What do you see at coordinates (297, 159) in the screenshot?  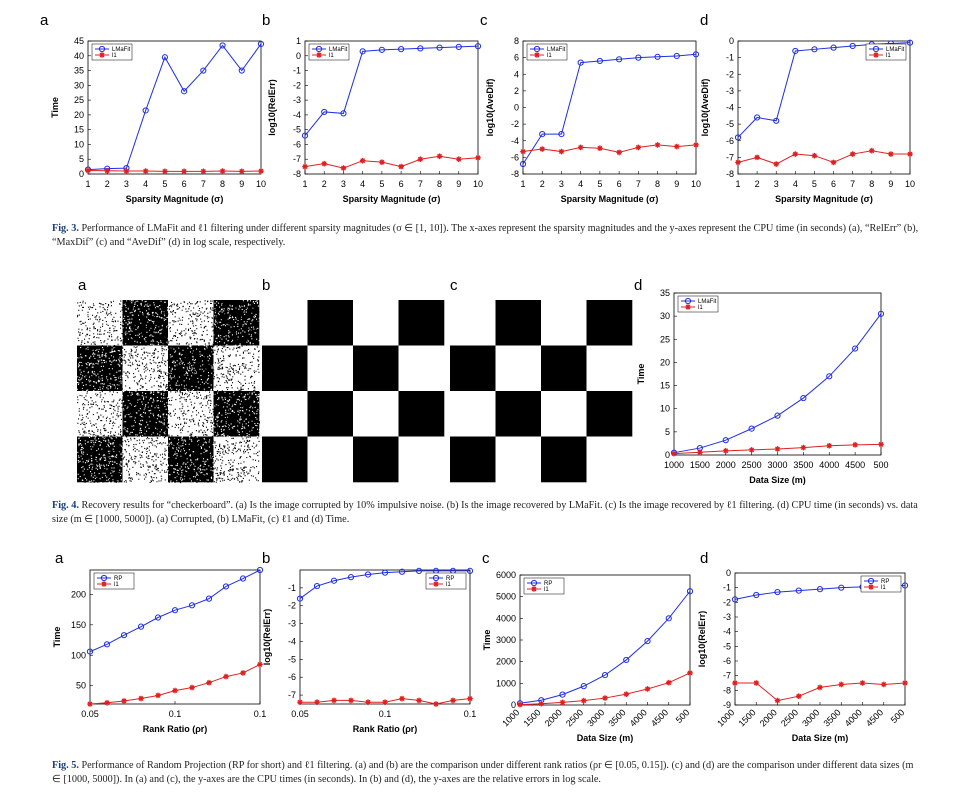 I see `y-tick-label: -7` at bounding box center [297, 159].